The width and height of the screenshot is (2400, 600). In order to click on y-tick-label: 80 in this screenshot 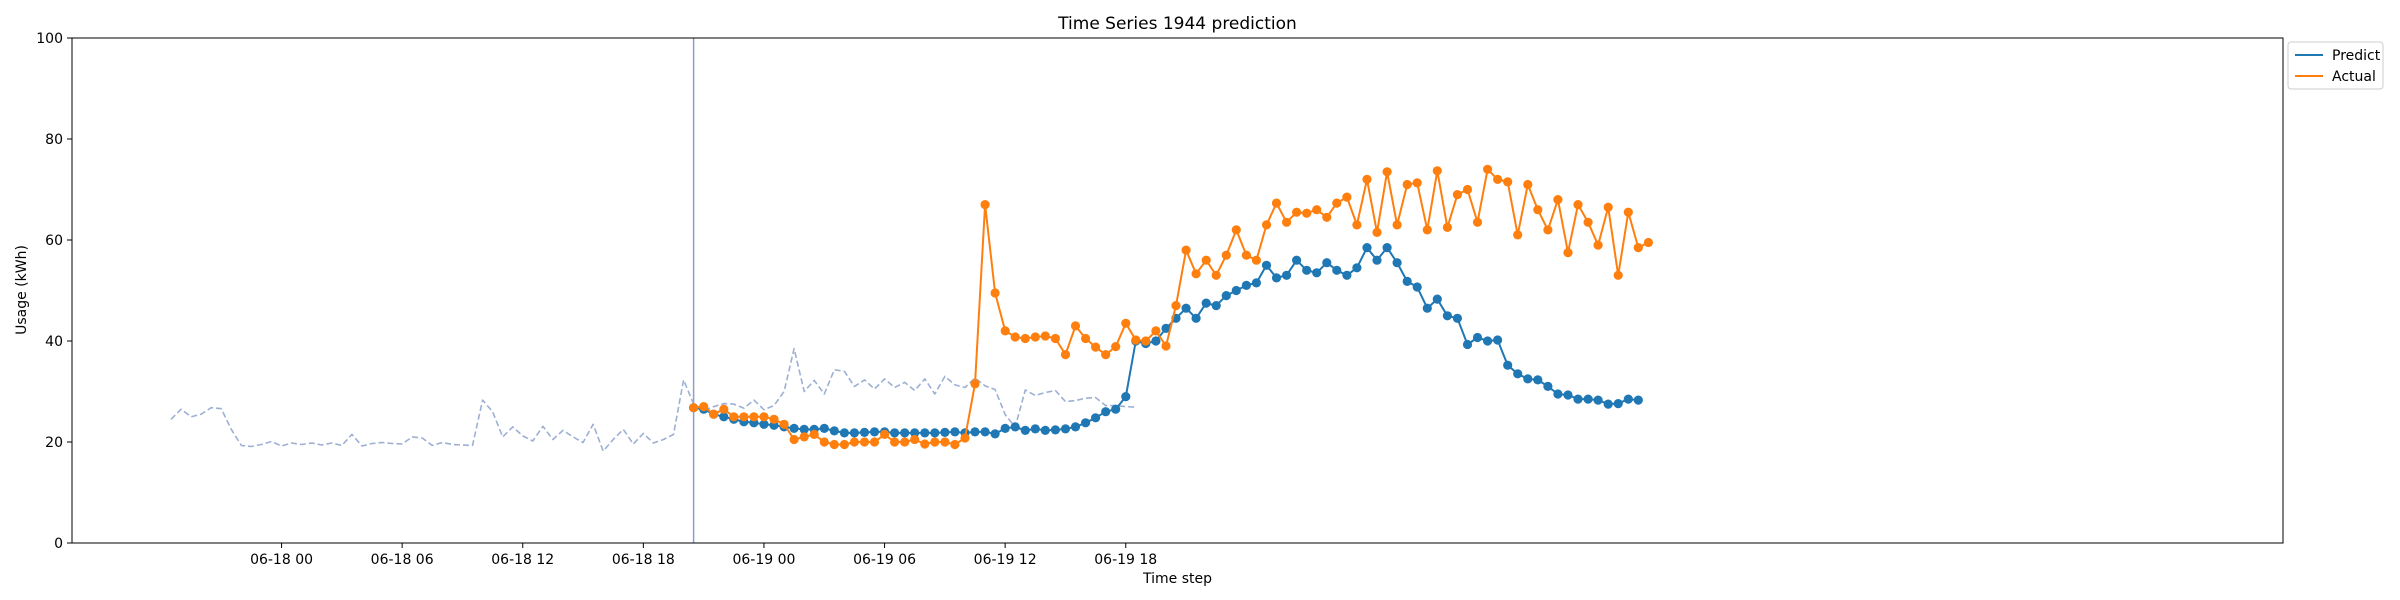, I will do `click(54, 140)`.